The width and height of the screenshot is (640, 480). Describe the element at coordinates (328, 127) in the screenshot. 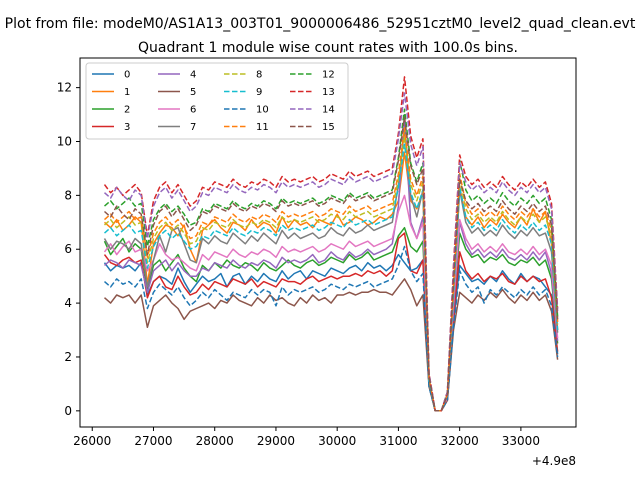

I see `legend-label-15: 15` at that location.